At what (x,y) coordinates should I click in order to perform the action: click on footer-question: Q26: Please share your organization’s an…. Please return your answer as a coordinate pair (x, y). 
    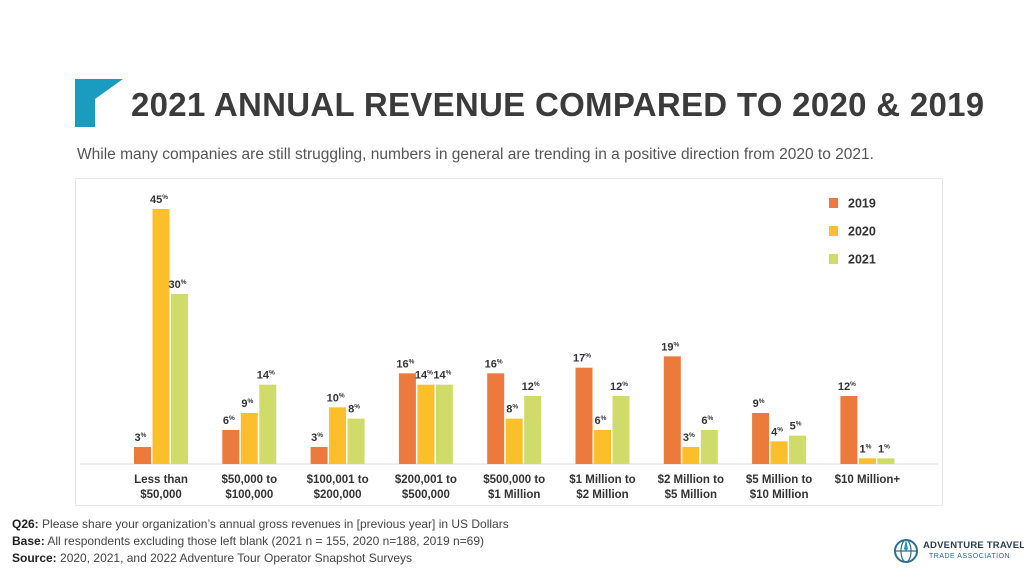
    Looking at the image, I should click on (260, 524).